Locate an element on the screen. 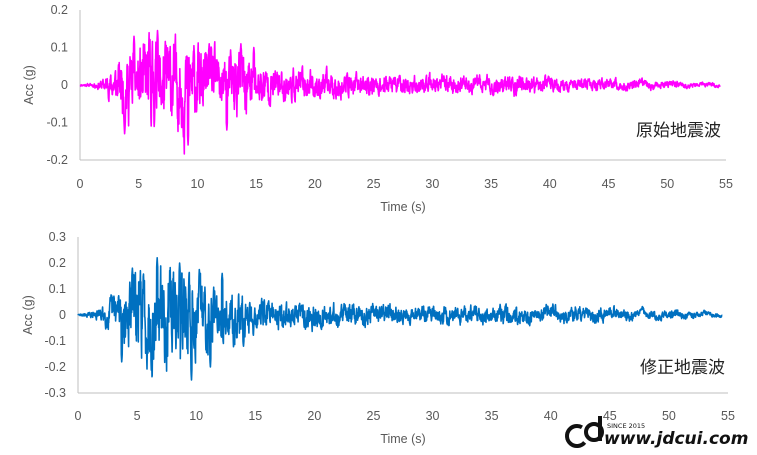 The height and width of the screenshot is (455, 757). watermark-logo is located at coordinates (584, 432).